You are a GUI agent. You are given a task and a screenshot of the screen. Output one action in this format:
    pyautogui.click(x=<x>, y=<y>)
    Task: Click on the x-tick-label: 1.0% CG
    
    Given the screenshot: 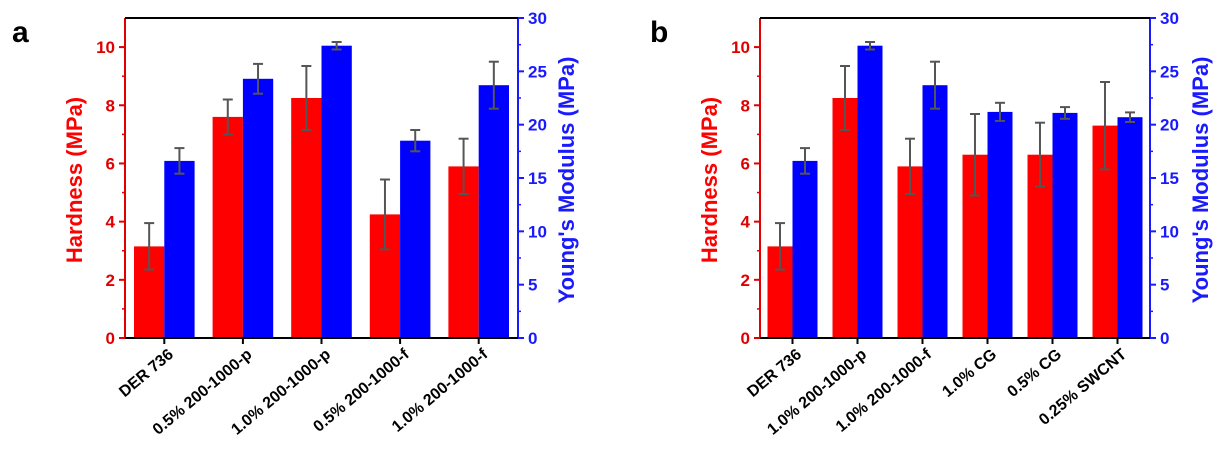 What is the action you would take?
    pyautogui.click(x=969, y=373)
    